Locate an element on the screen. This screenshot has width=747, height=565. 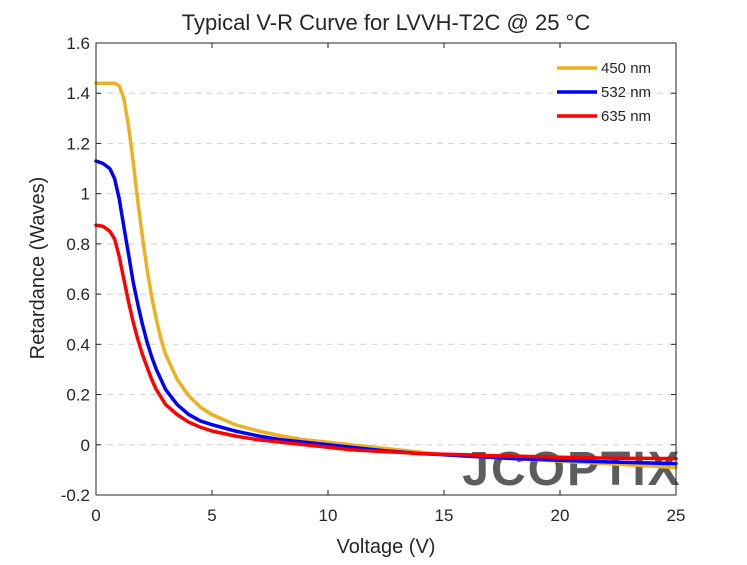
legend-label: 450 nm is located at coordinates (626, 68).